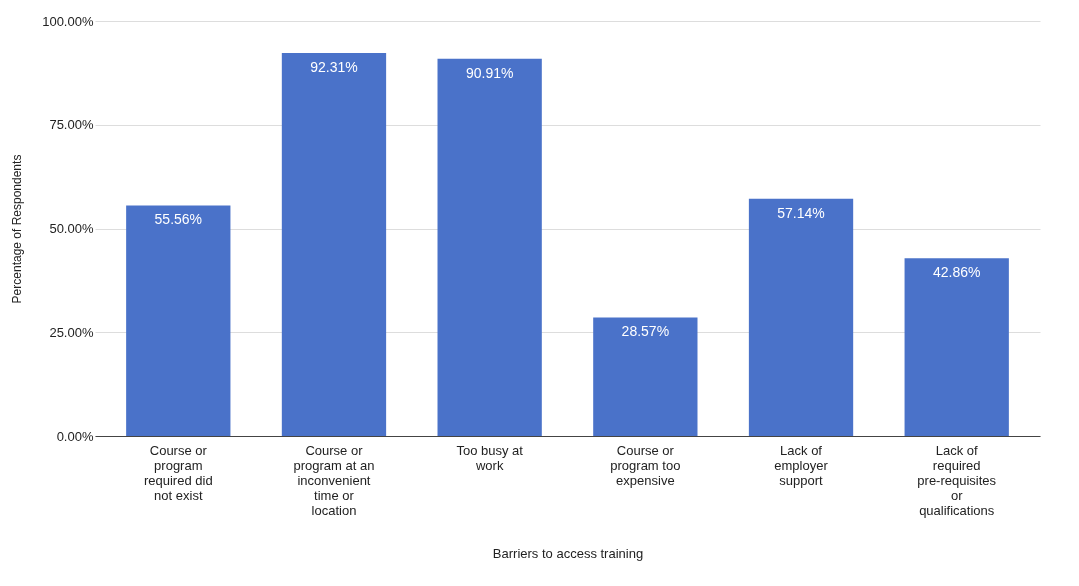 The image size is (1079, 586). What do you see at coordinates (490, 457) in the screenshot?
I see `x-tick-label: Too busy at work` at bounding box center [490, 457].